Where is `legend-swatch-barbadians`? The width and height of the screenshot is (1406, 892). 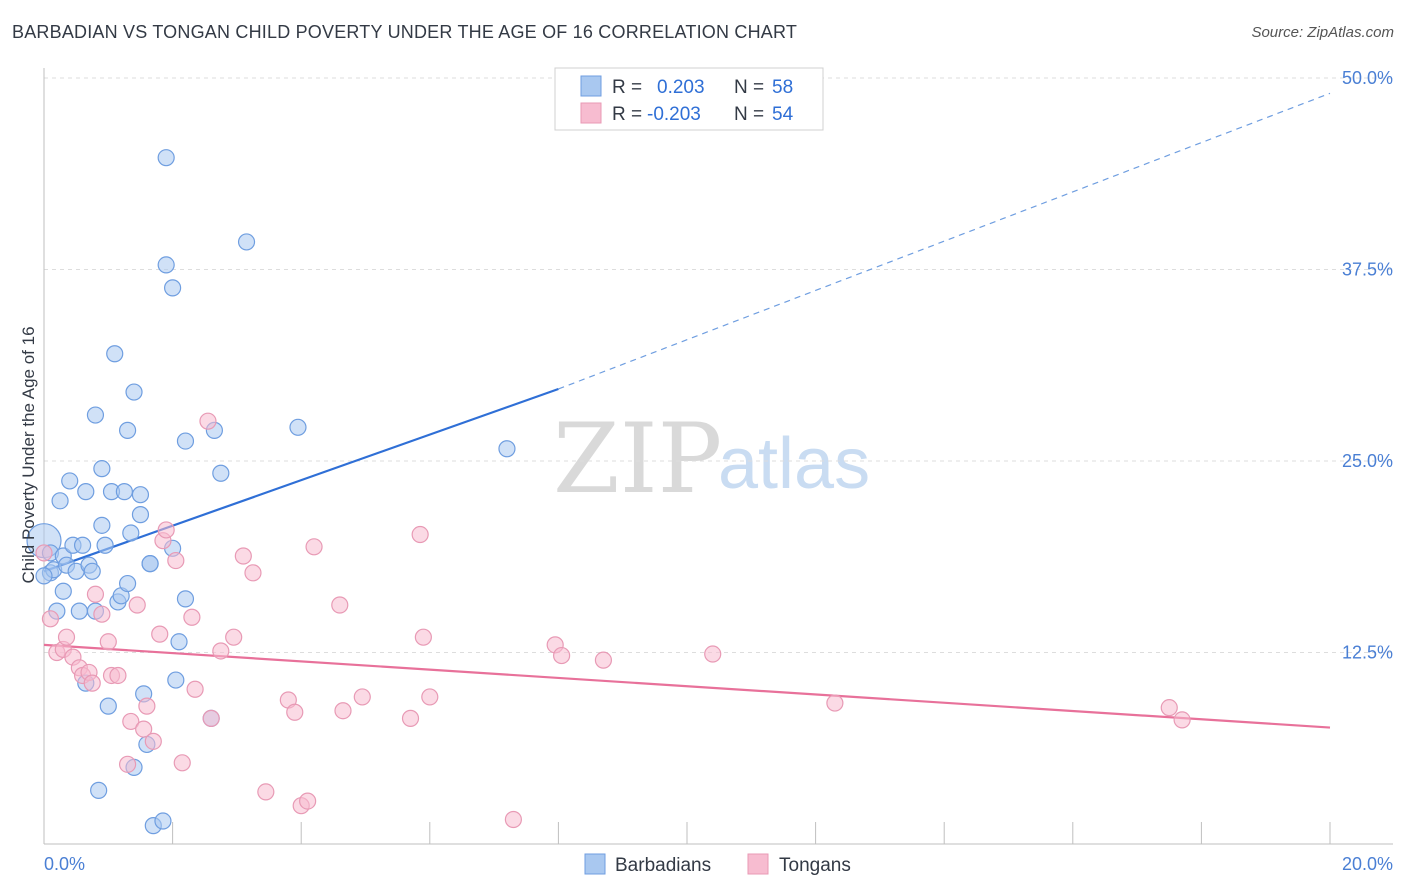 legend-swatch-barbadians is located at coordinates (591, 86).